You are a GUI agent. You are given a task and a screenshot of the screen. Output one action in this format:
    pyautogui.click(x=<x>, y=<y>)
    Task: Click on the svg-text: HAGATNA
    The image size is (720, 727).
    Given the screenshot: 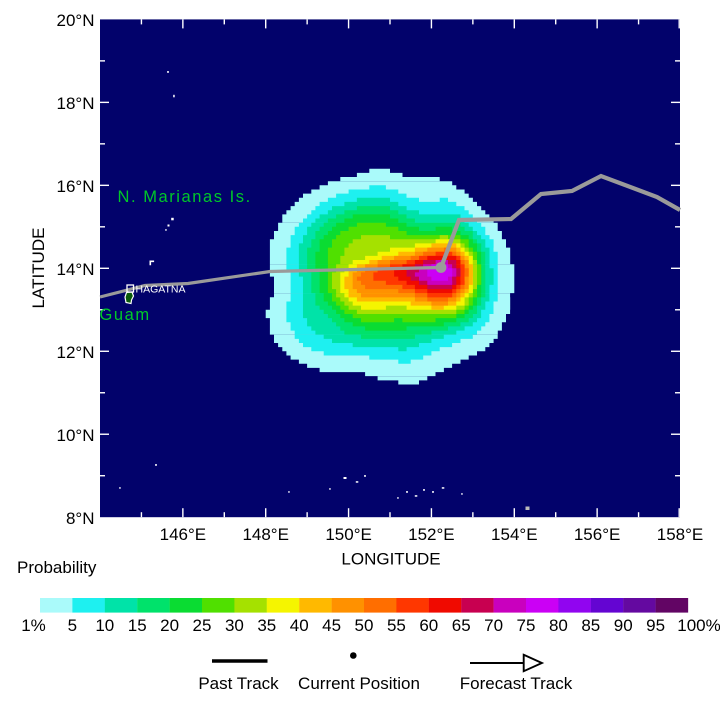 What is the action you would take?
    pyautogui.click(x=161, y=290)
    